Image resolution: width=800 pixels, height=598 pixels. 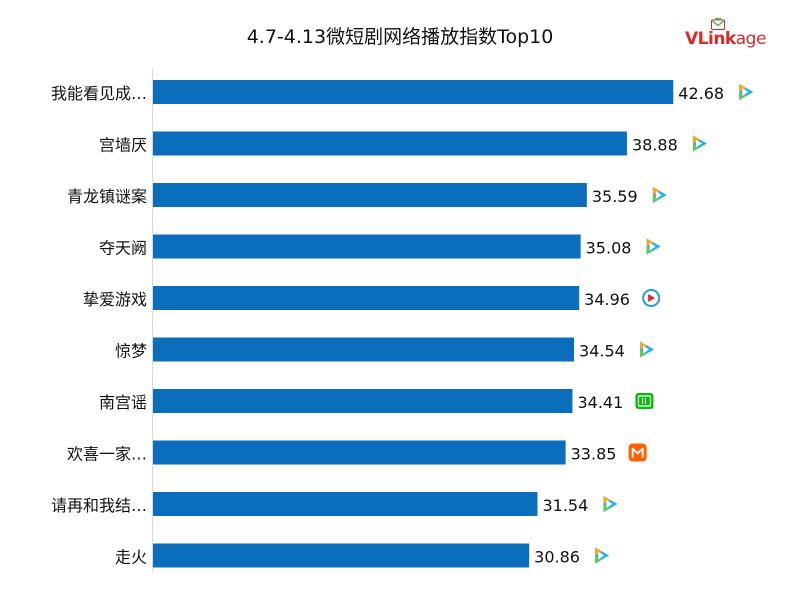 What do you see at coordinates (651, 298) in the screenshot?
I see `youku-icon` at bounding box center [651, 298].